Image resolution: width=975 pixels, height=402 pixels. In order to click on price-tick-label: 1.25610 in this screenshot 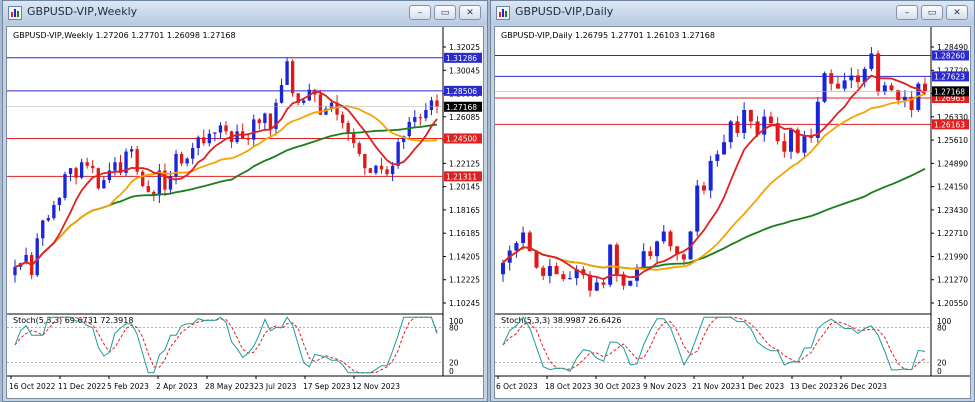, I will do `click(952, 140)`.